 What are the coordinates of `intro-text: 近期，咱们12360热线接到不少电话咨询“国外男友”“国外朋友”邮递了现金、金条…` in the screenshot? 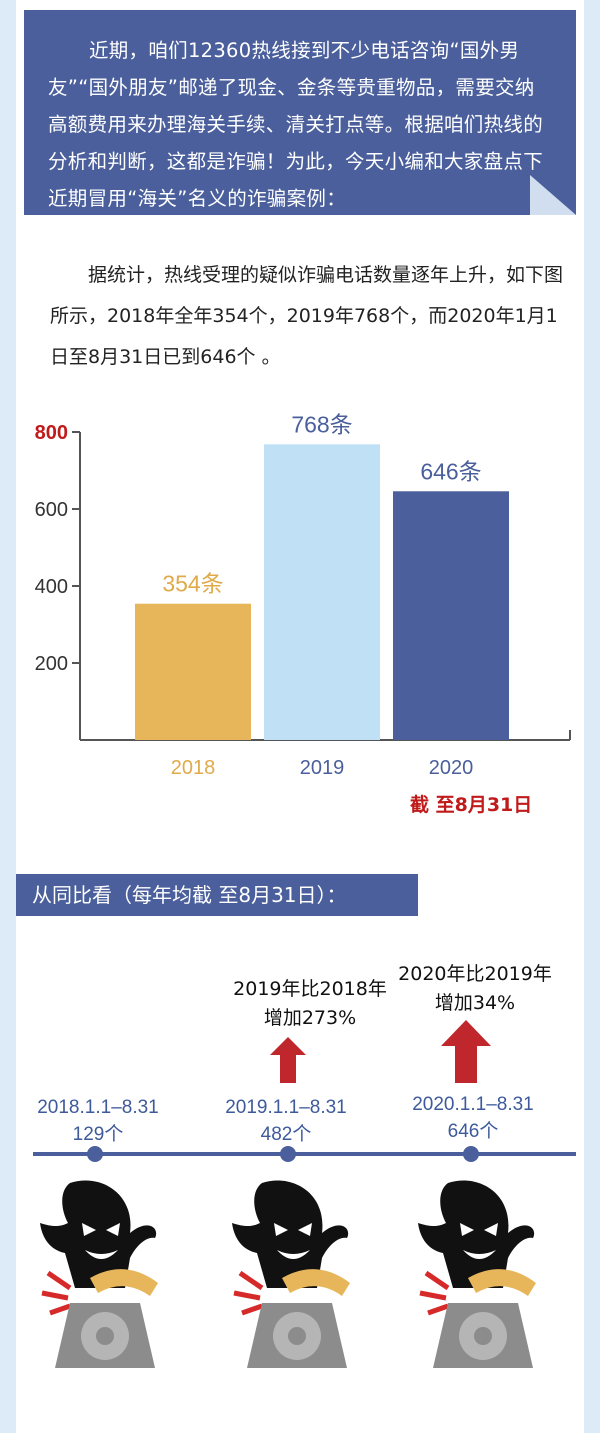 It's located at (296, 124).